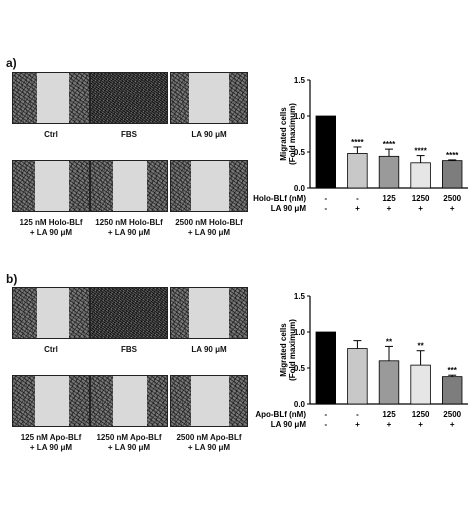  I want to click on micrograph-caption: 1250 nM Apo-BLf + LA 90 μM, so click(129, 442).